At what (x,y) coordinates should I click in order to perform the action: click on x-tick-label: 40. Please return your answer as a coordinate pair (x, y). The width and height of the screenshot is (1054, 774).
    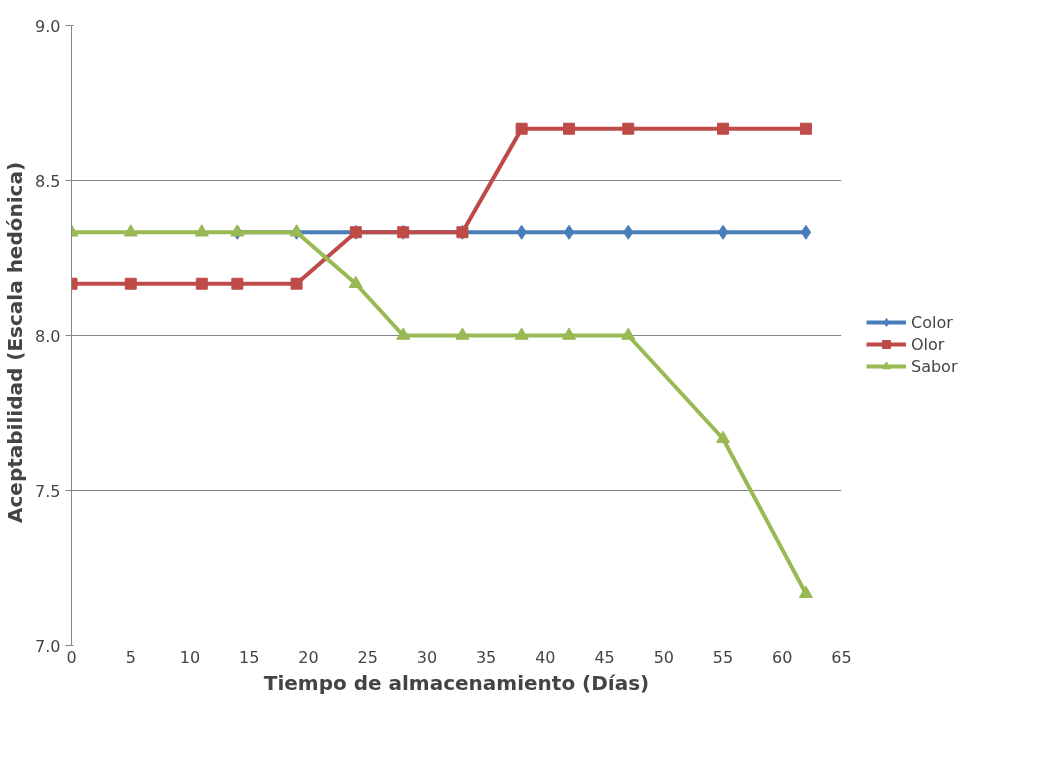
    Looking at the image, I should click on (545, 657).